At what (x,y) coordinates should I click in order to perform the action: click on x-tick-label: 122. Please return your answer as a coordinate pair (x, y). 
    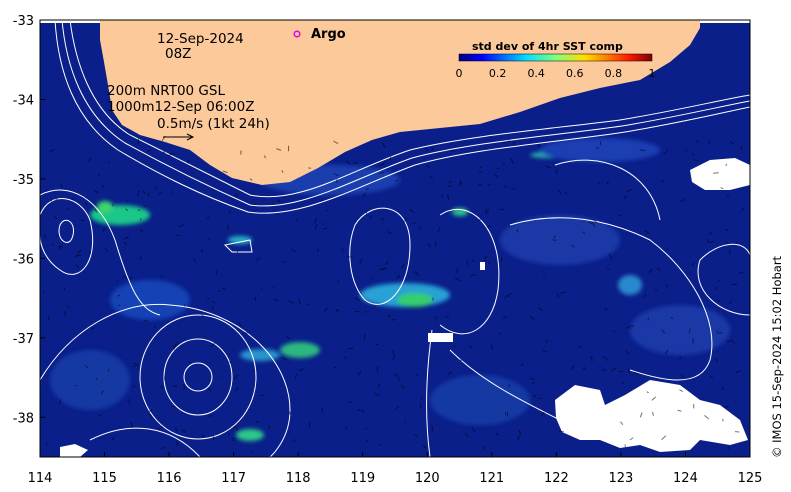
    Looking at the image, I should click on (556, 478).